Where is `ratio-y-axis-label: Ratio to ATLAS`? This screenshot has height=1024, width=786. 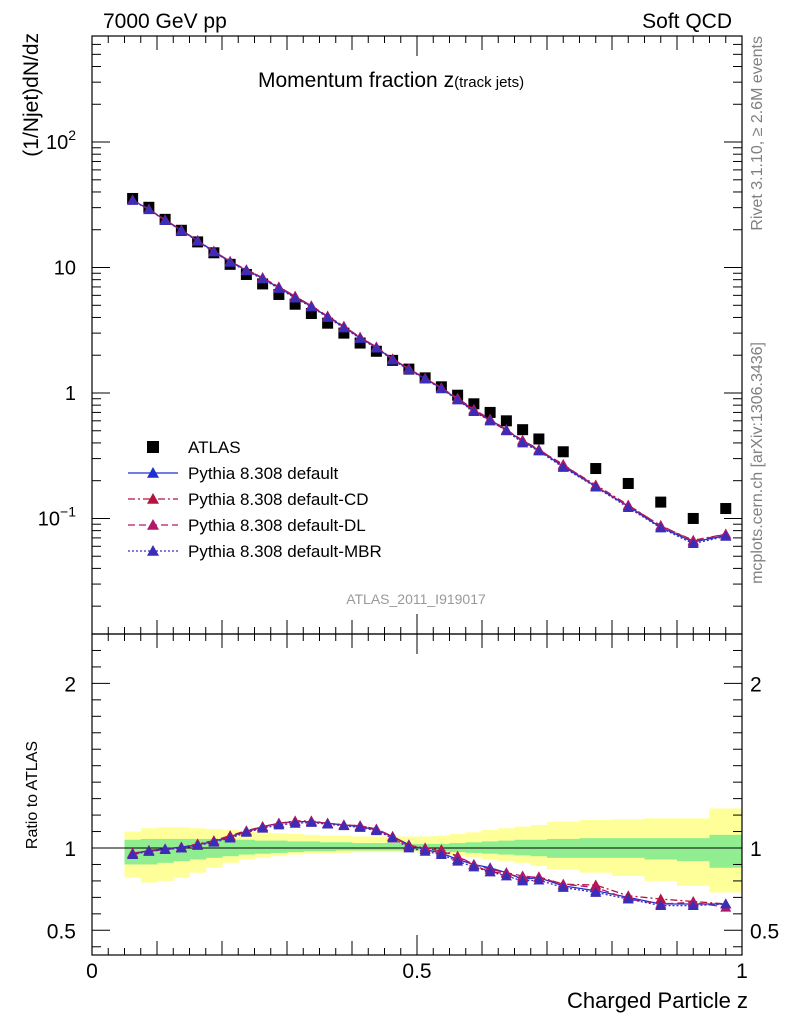
ratio-y-axis-label: Ratio to ATLAS is located at coordinates (32, 795).